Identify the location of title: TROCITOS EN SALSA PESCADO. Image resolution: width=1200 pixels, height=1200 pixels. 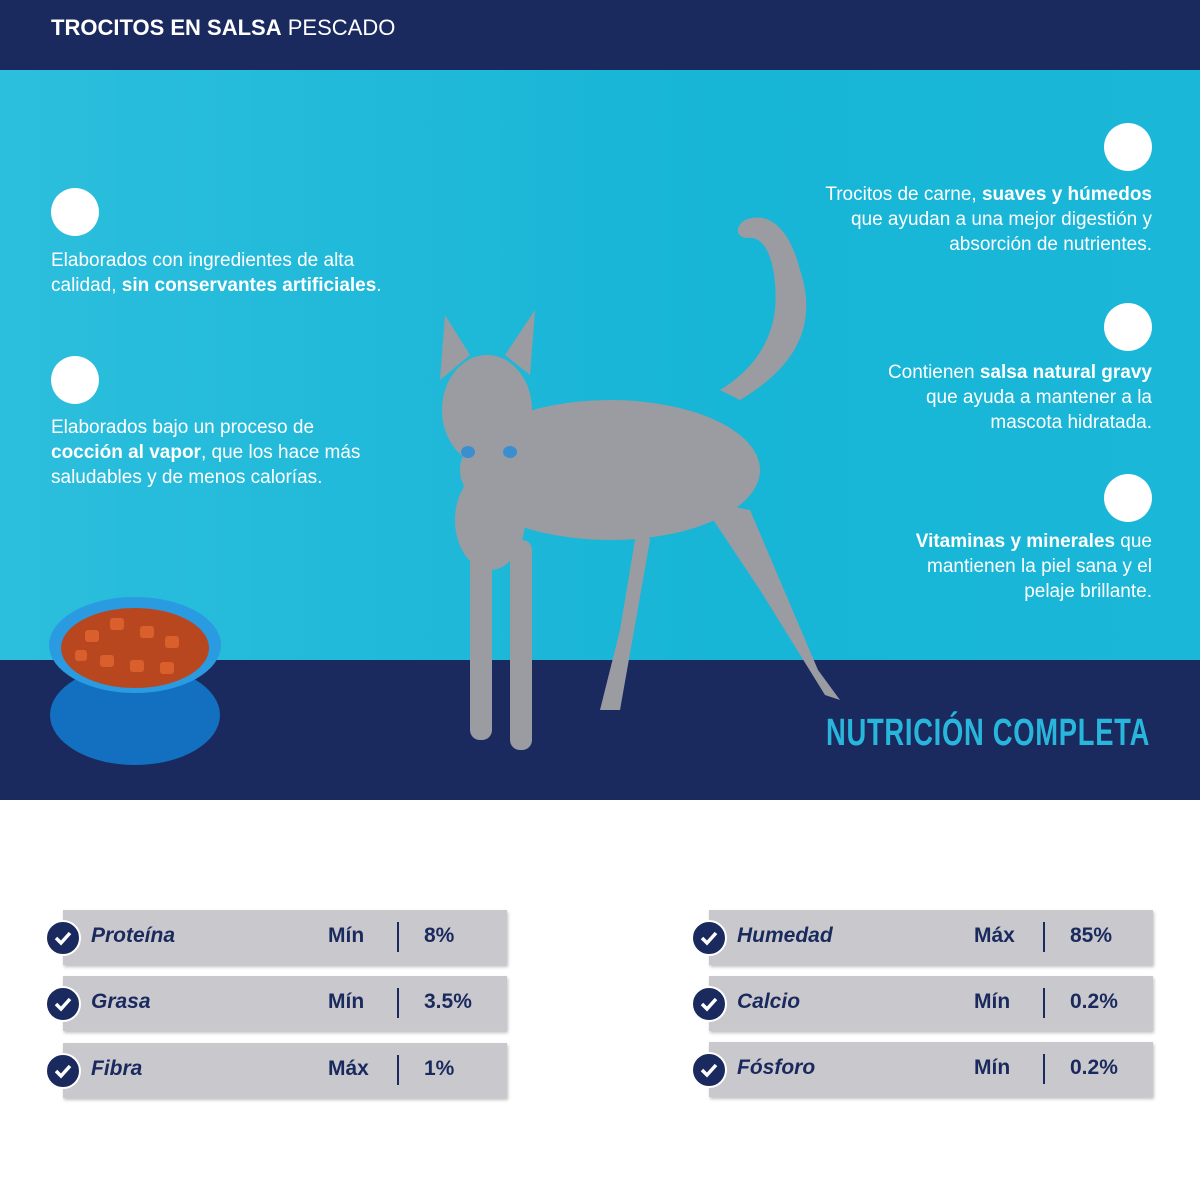
(223, 28).